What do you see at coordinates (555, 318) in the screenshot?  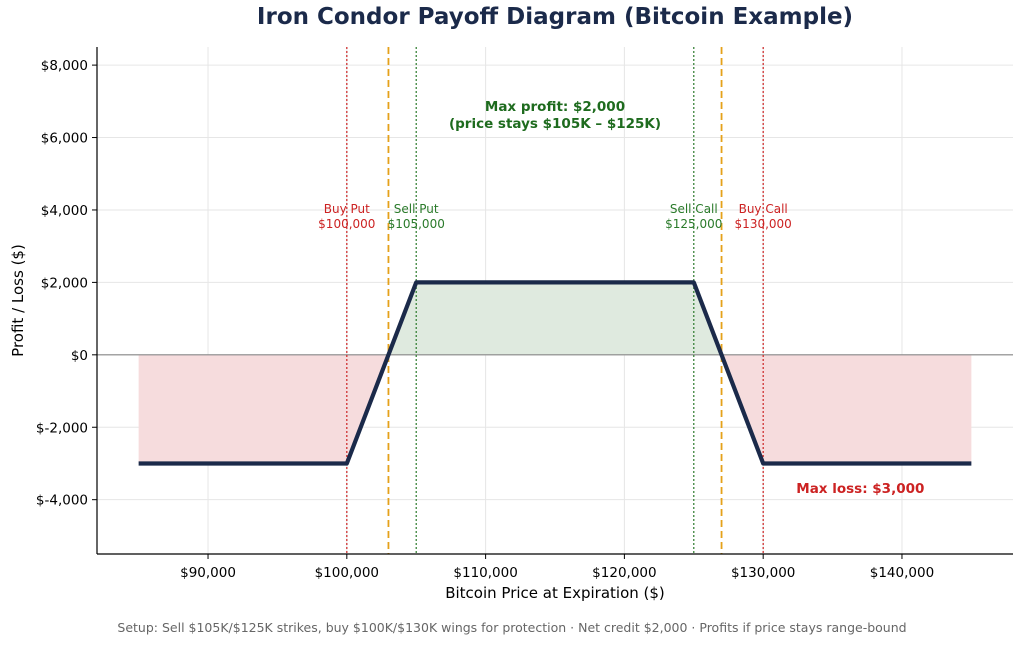 I see `profit-area` at bounding box center [555, 318].